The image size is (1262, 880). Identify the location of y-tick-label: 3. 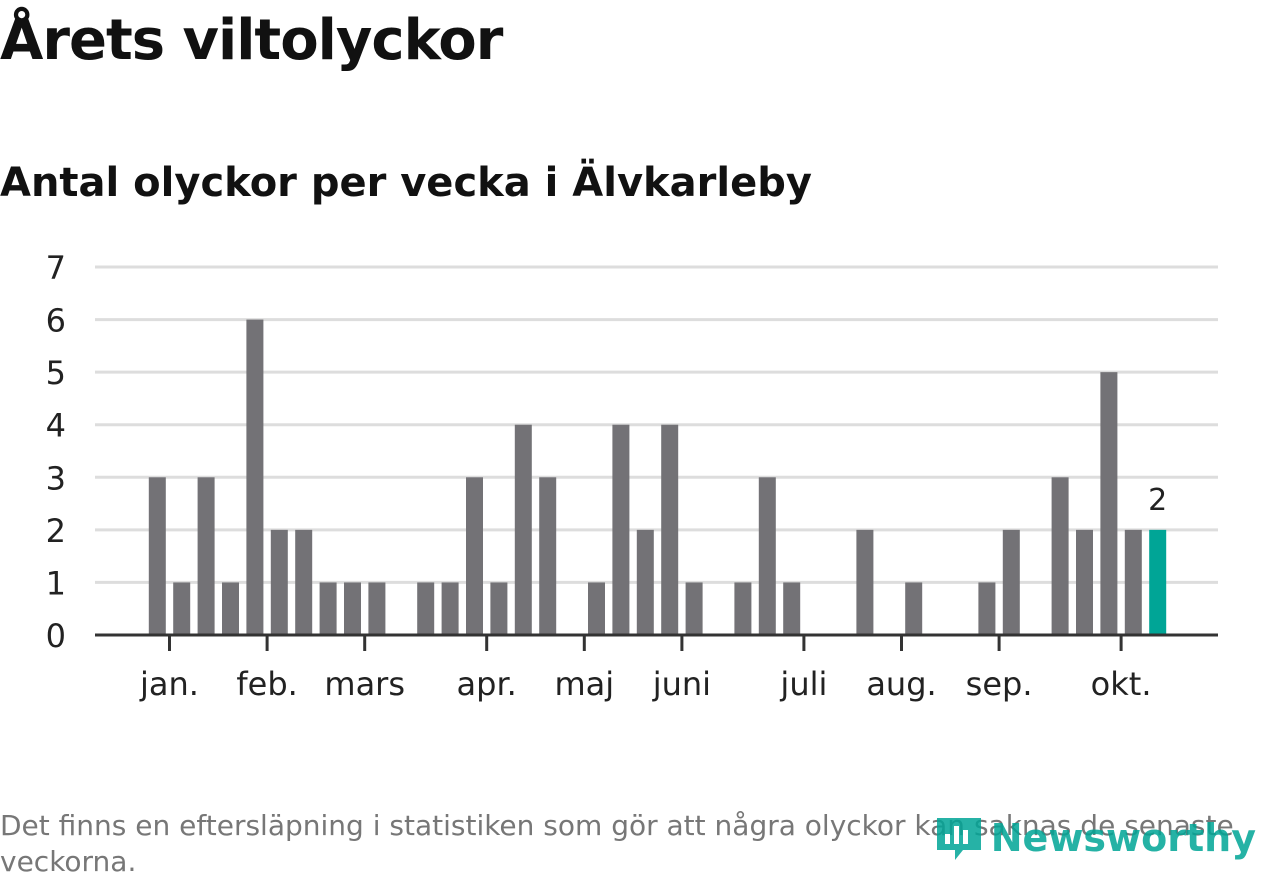
(56, 478).